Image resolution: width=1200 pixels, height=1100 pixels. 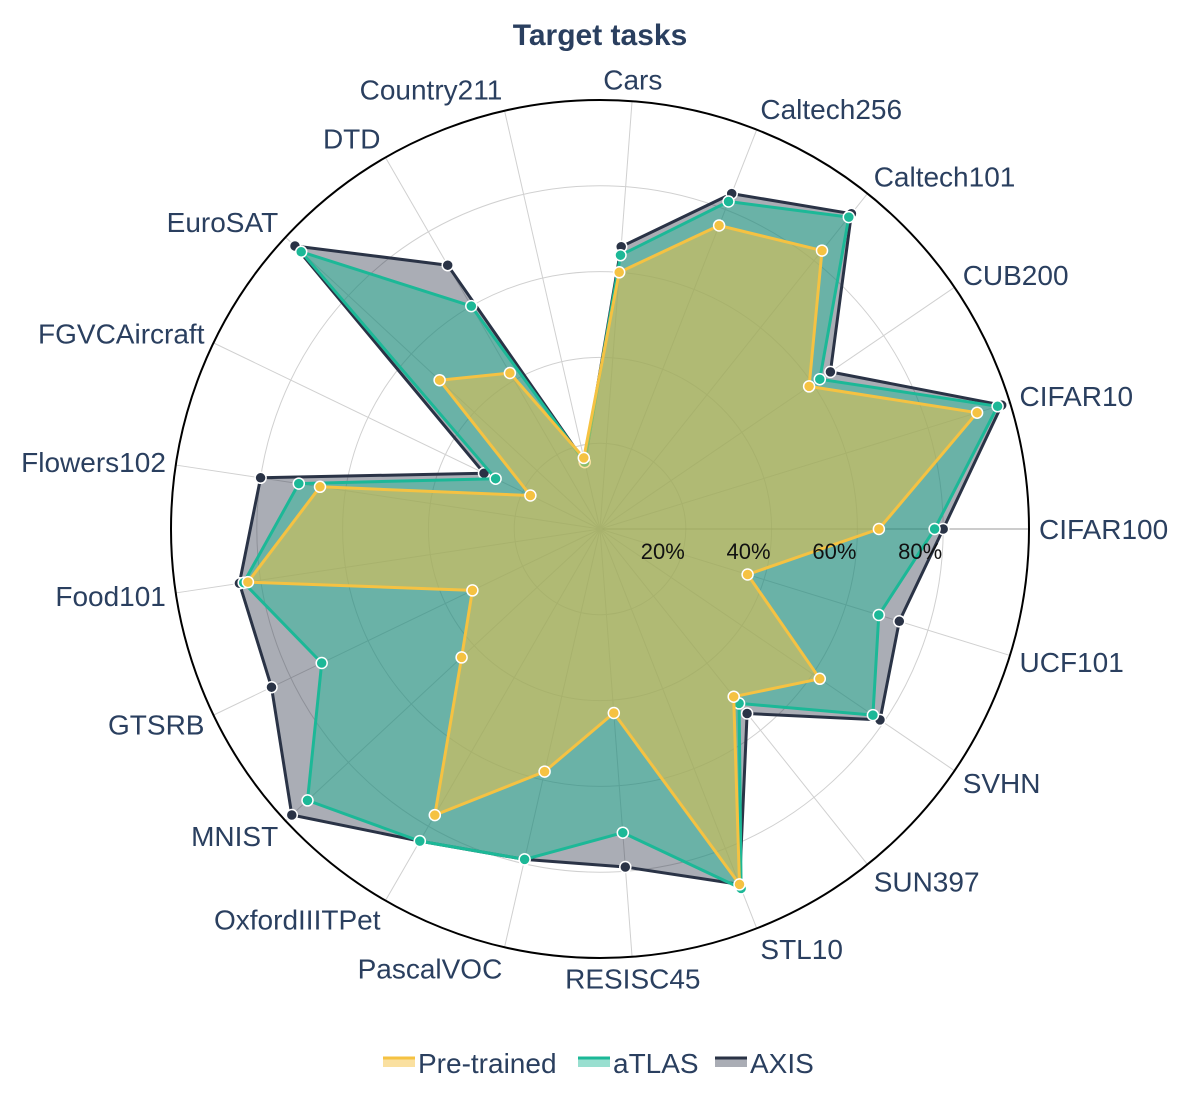 I want to click on point-aTLAS-CIFAR10, so click(x=997, y=406).